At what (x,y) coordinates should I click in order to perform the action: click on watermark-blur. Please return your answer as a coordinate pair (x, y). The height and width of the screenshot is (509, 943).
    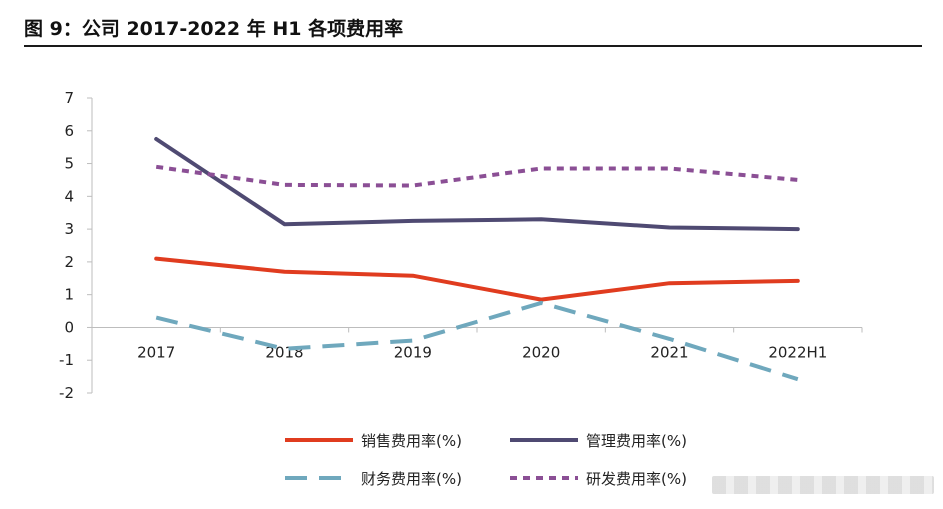
    Looking at the image, I should click on (823, 485).